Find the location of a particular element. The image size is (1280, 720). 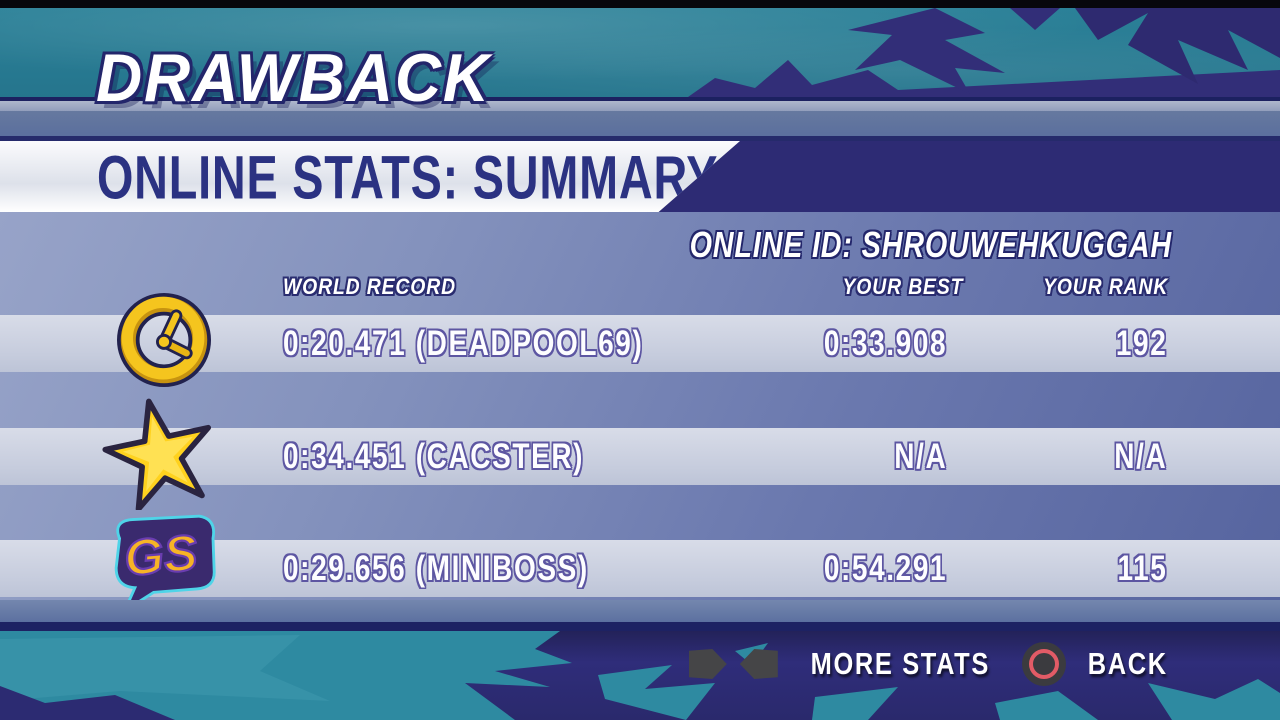

track-title: DRAWBACK is located at coordinates (293, 78).